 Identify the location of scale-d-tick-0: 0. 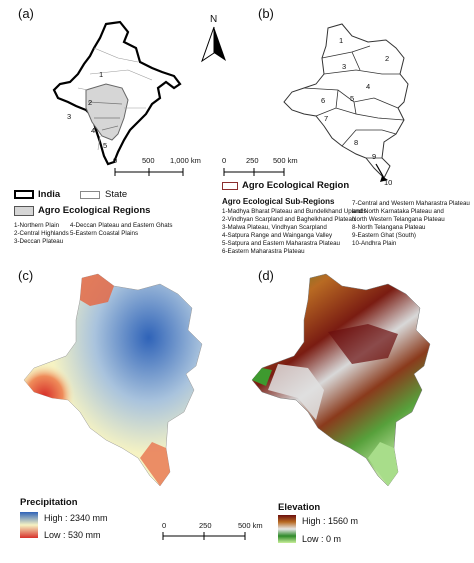
(164, 525).